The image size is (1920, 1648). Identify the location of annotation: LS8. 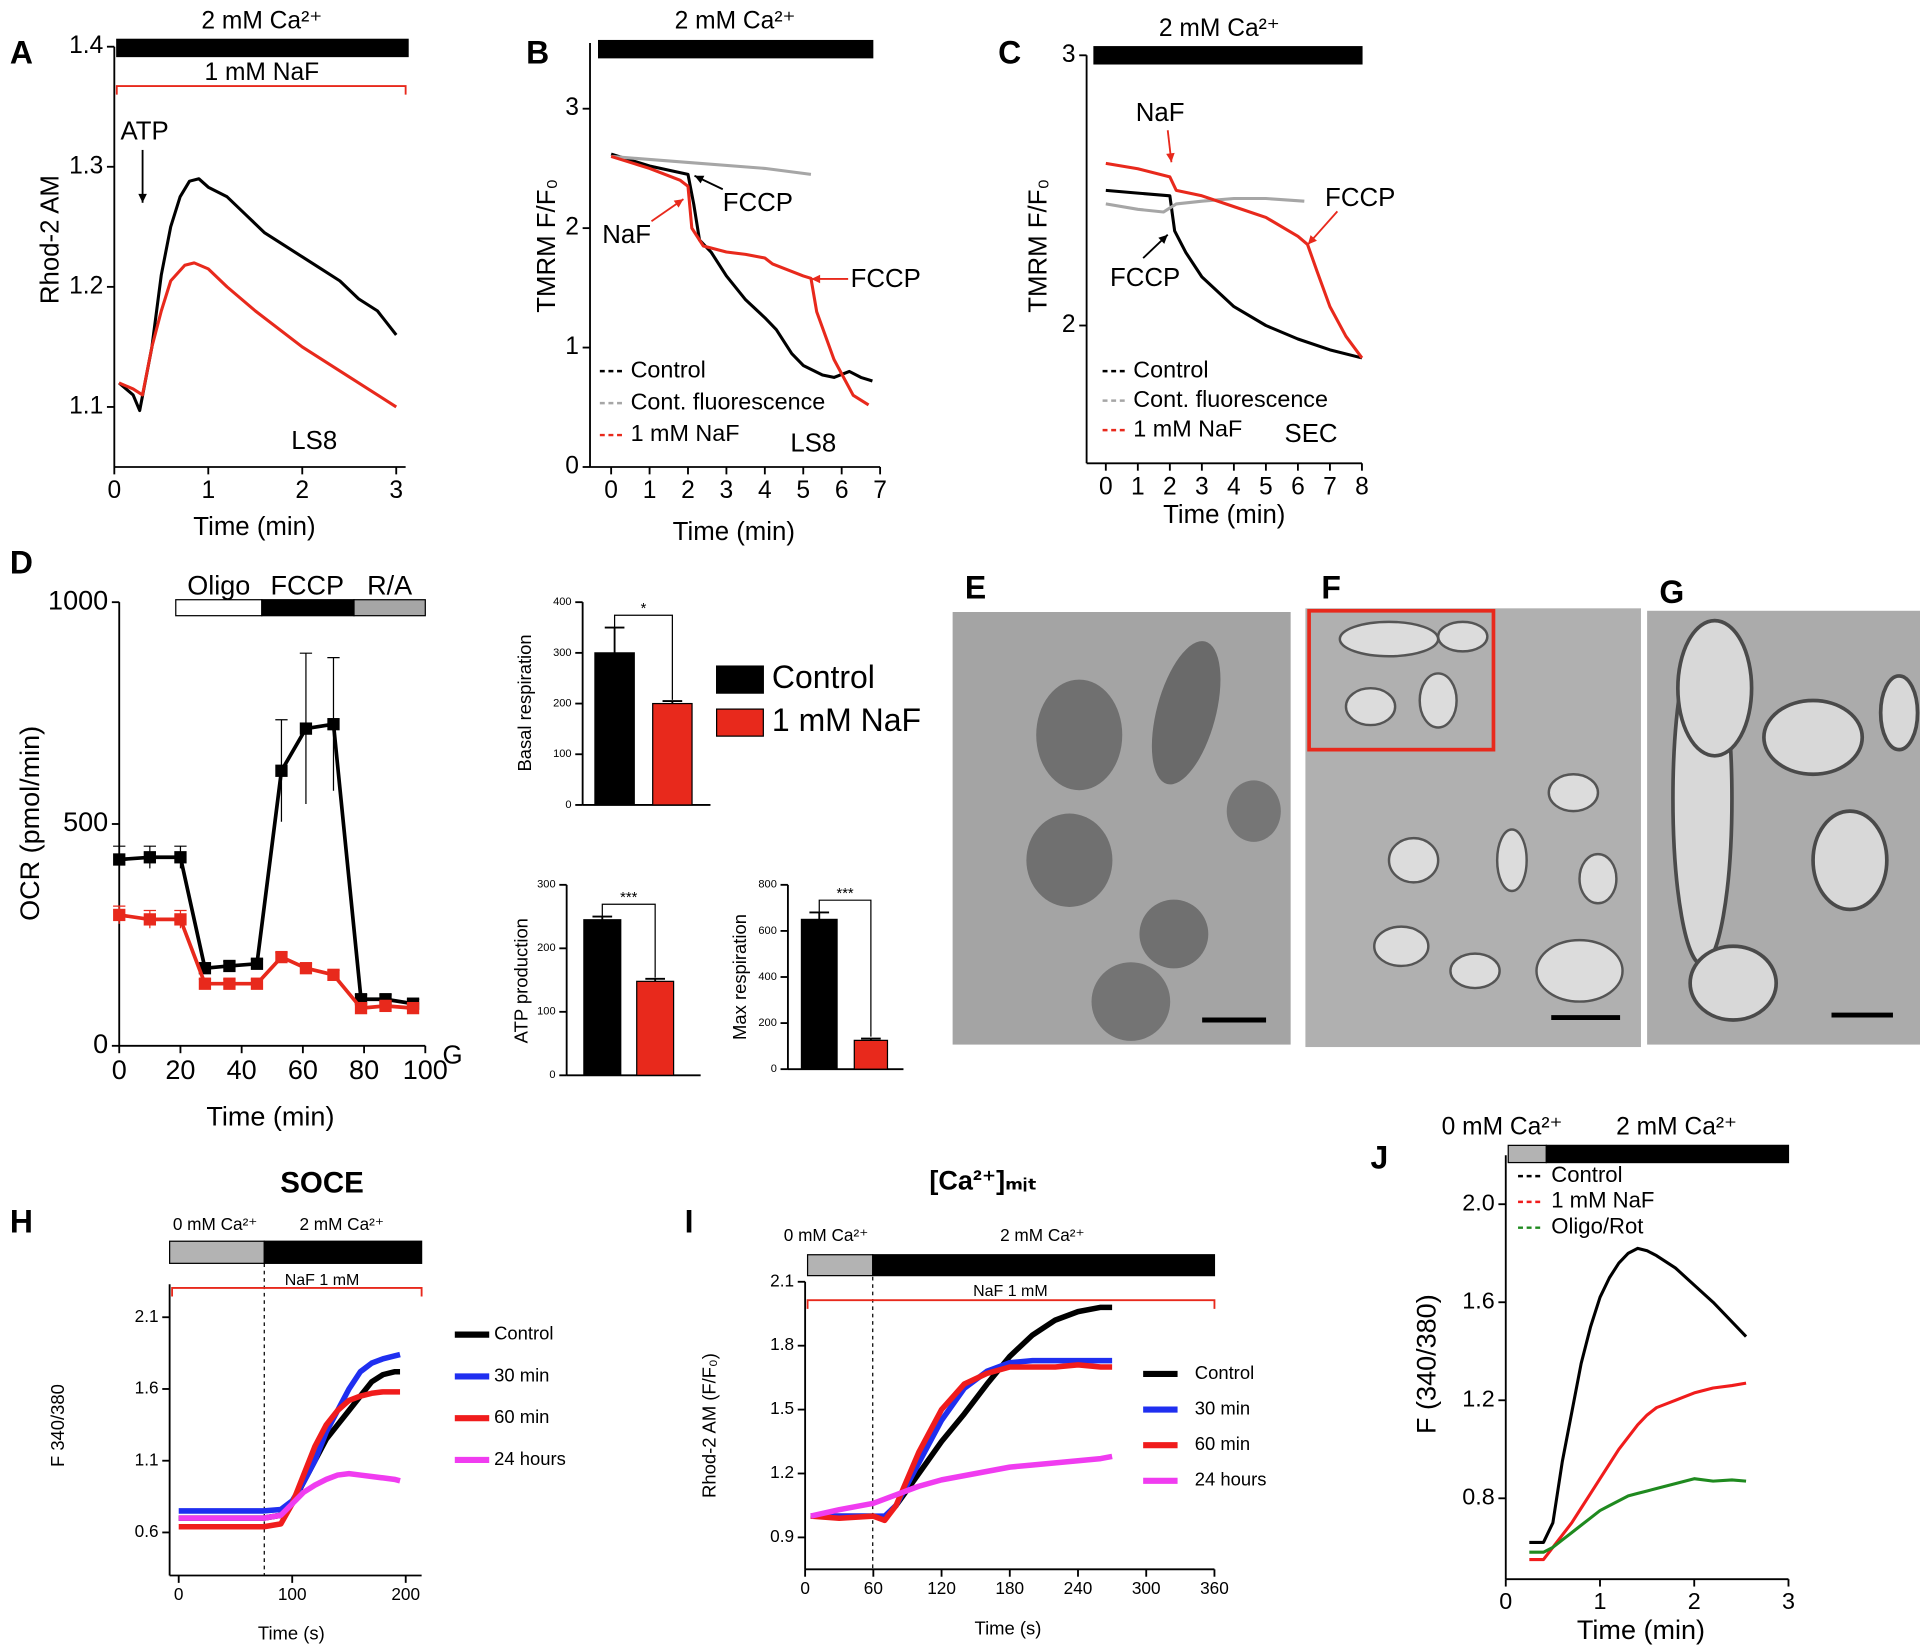
(813, 444).